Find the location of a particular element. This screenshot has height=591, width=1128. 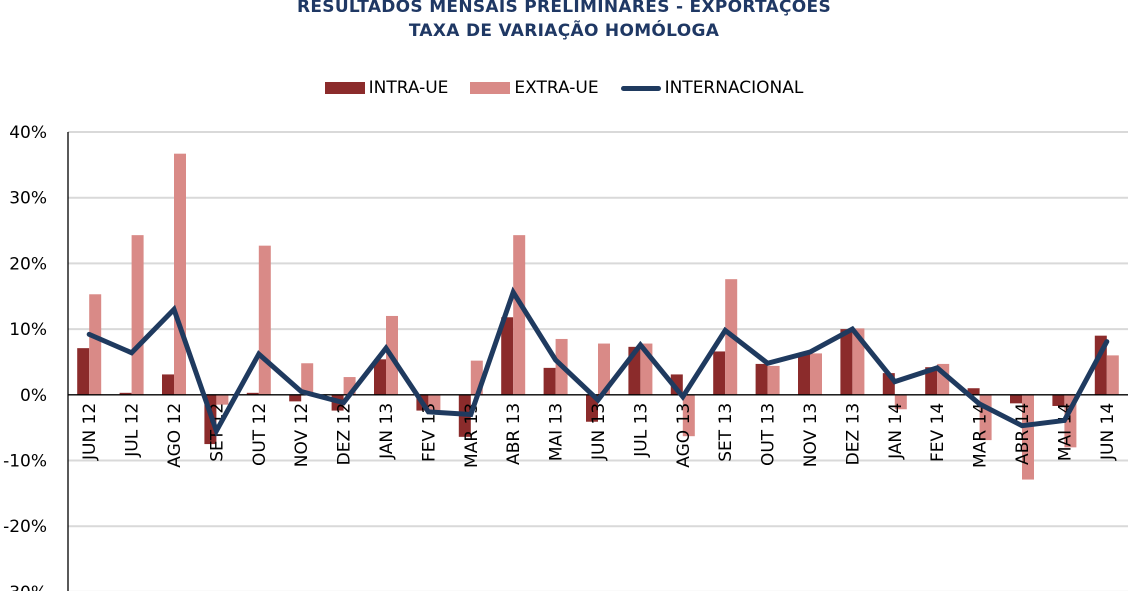

x-tick-label: NOV 12 is located at coordinates (302, 435).